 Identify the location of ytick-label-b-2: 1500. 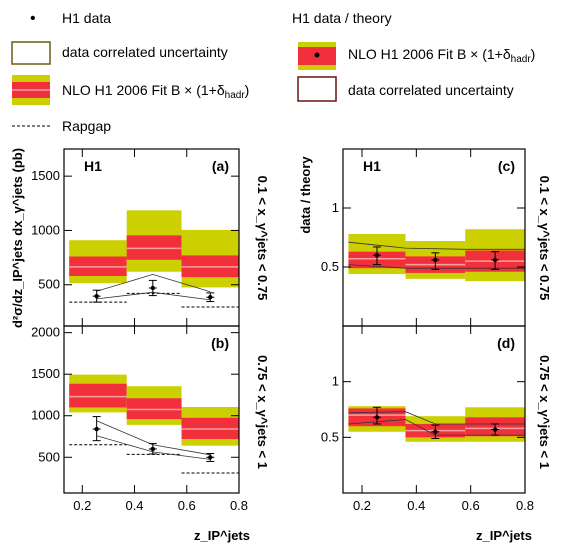
(45, 373).